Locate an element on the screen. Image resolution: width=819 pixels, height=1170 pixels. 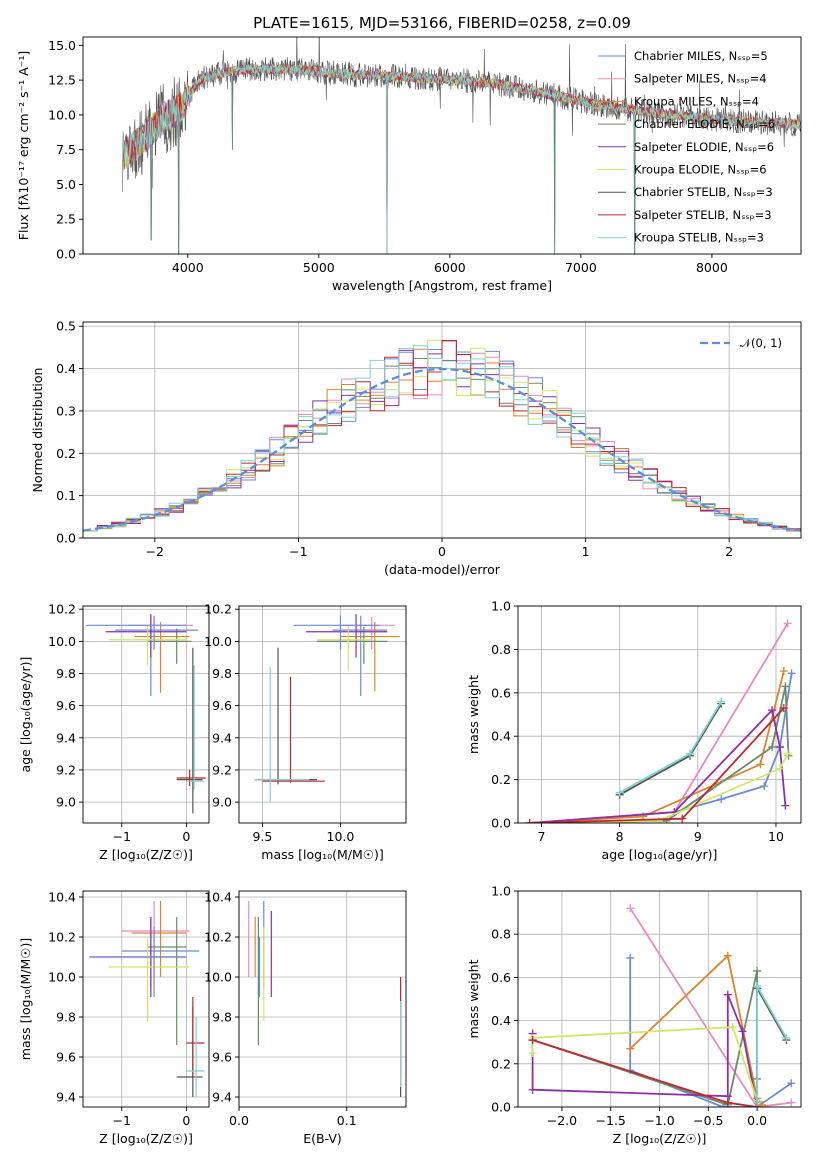
legend-label: Kroupa ELODIE, Nₛₛₚ=6 is located at coordinates (700, 170).